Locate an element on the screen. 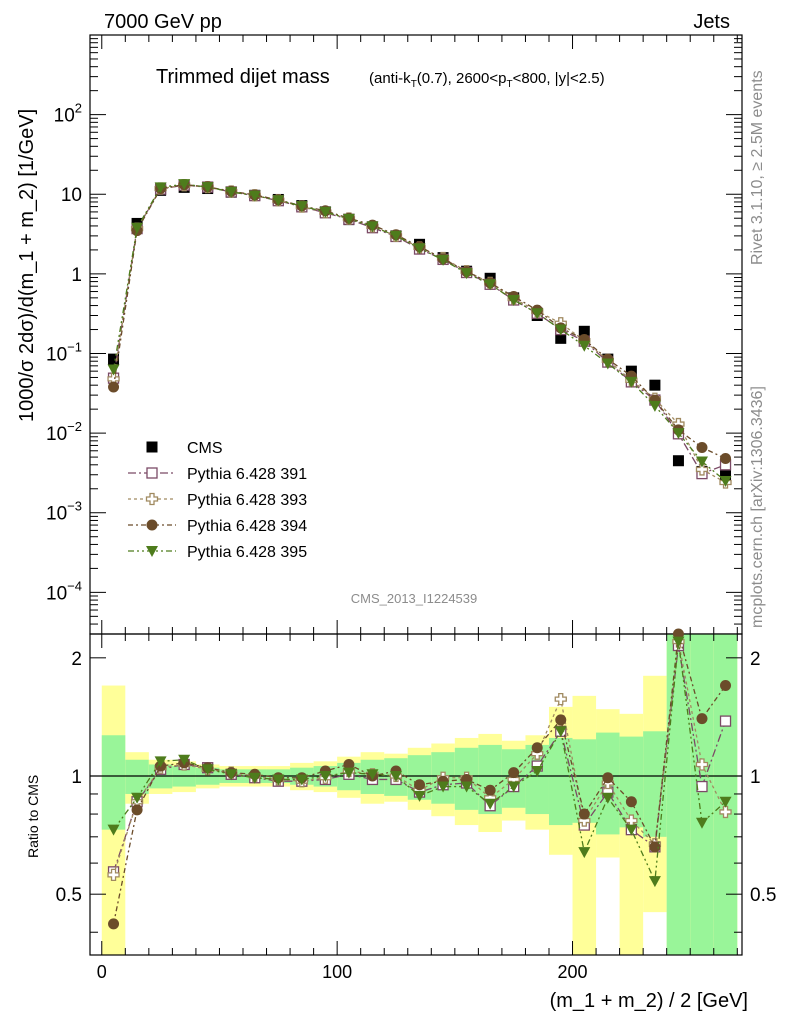 Image resolution: width=786 pixels, height=1024 pixels. y-tick-label: 10⁻⁴ is located at coordinates (64, 591).